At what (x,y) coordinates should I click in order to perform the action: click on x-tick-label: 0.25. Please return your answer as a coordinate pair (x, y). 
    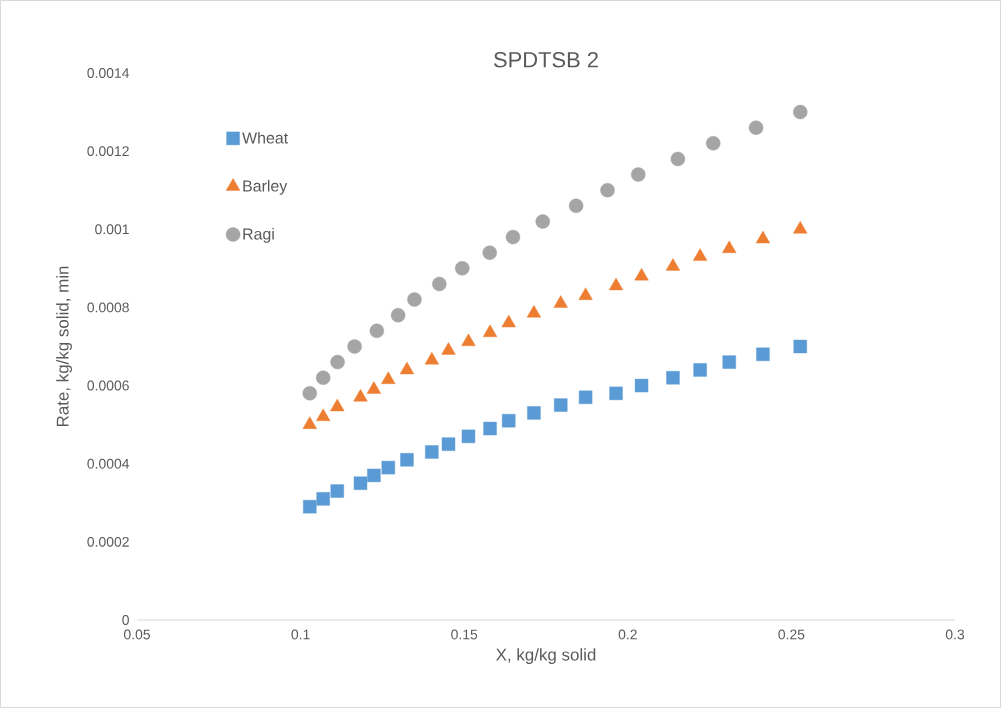
    Looking at the image, I should click on (791, 634).